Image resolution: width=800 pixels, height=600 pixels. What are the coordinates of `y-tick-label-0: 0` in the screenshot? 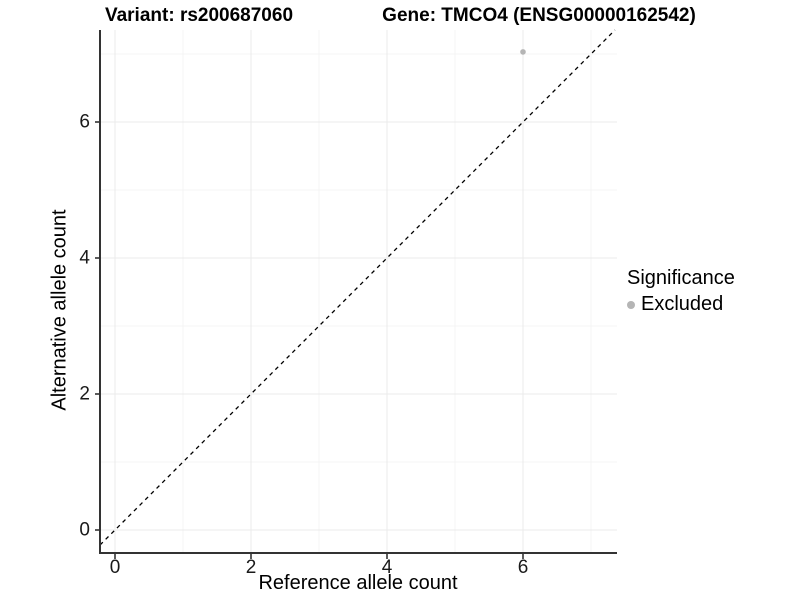 It's located at (84, 530).